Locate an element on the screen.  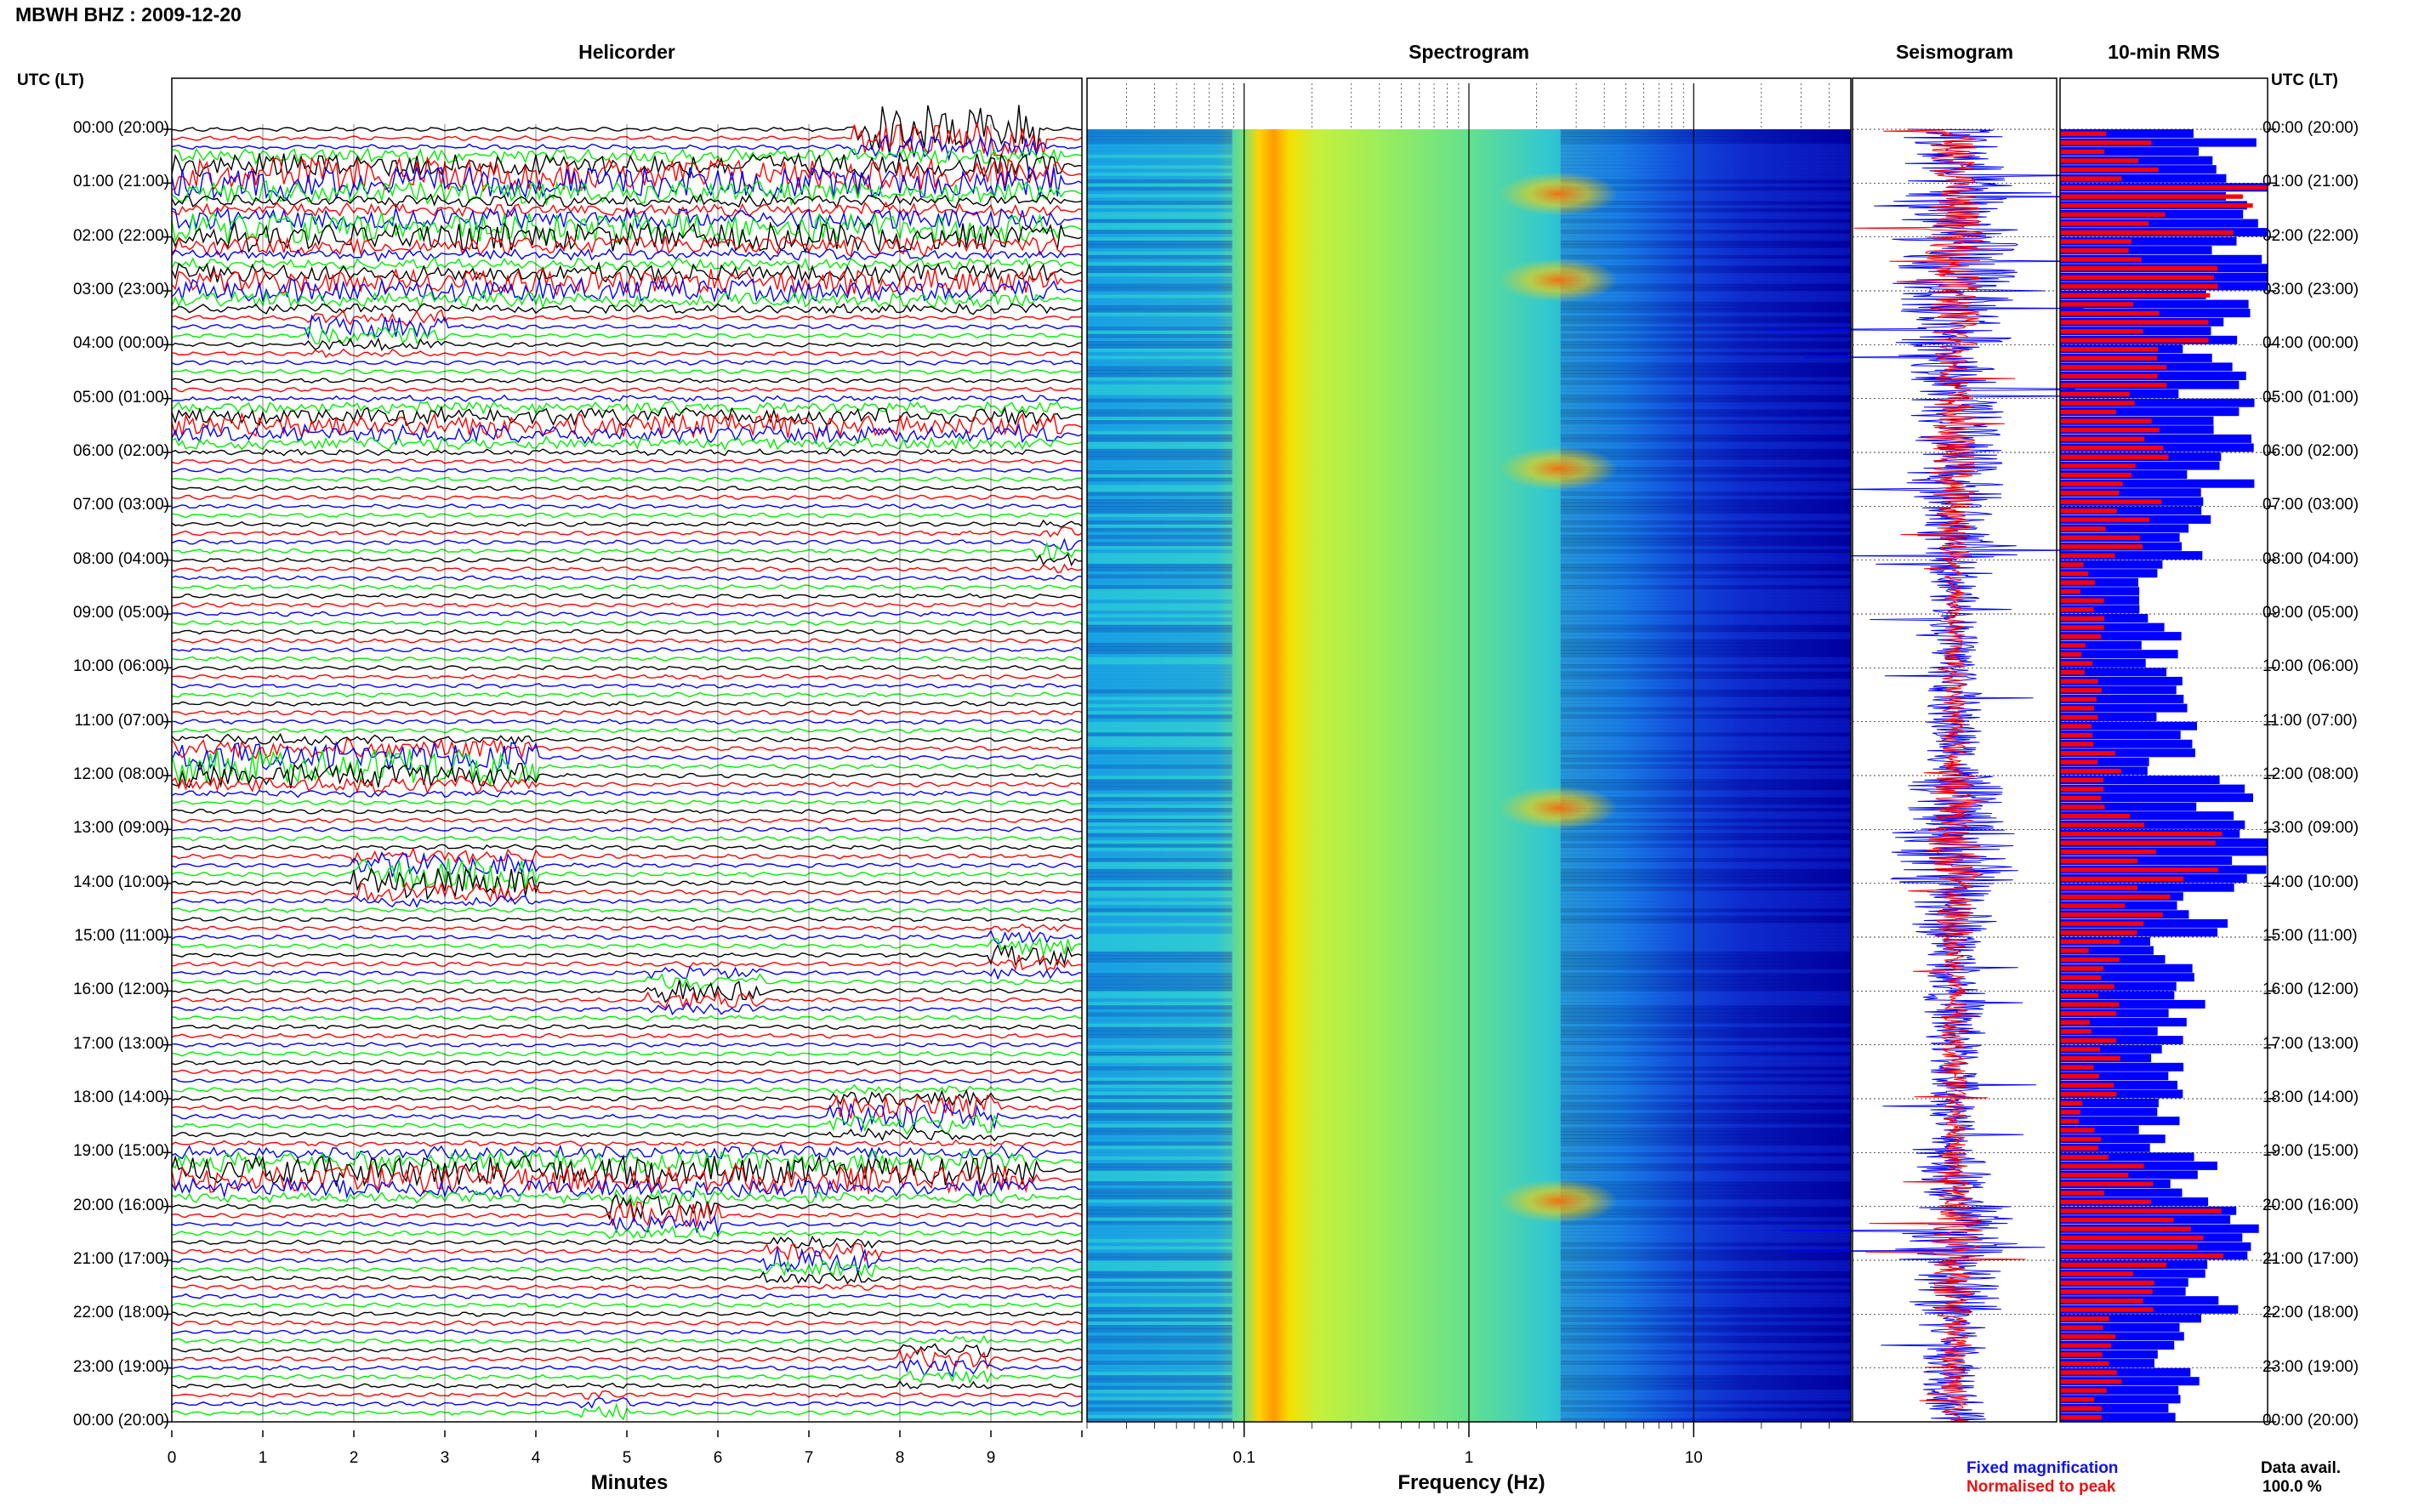
frequency-axis-label: Frequency (Hz) is located at coordinates (1471, 1482).